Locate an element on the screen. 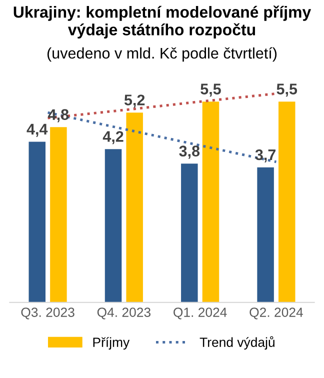  data-label: 4,2 is located at coordinates (113, 137).